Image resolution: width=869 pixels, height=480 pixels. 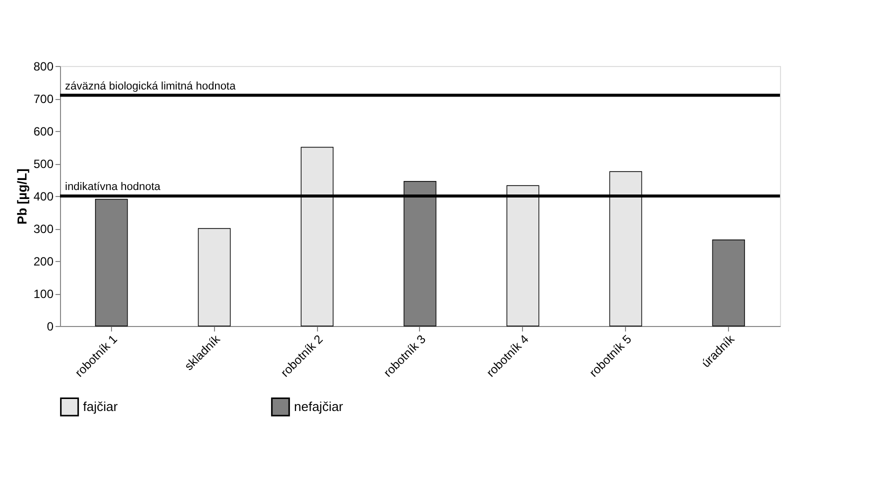 I want to click on legend-label: fajčiar, so click(x=100, y=406).